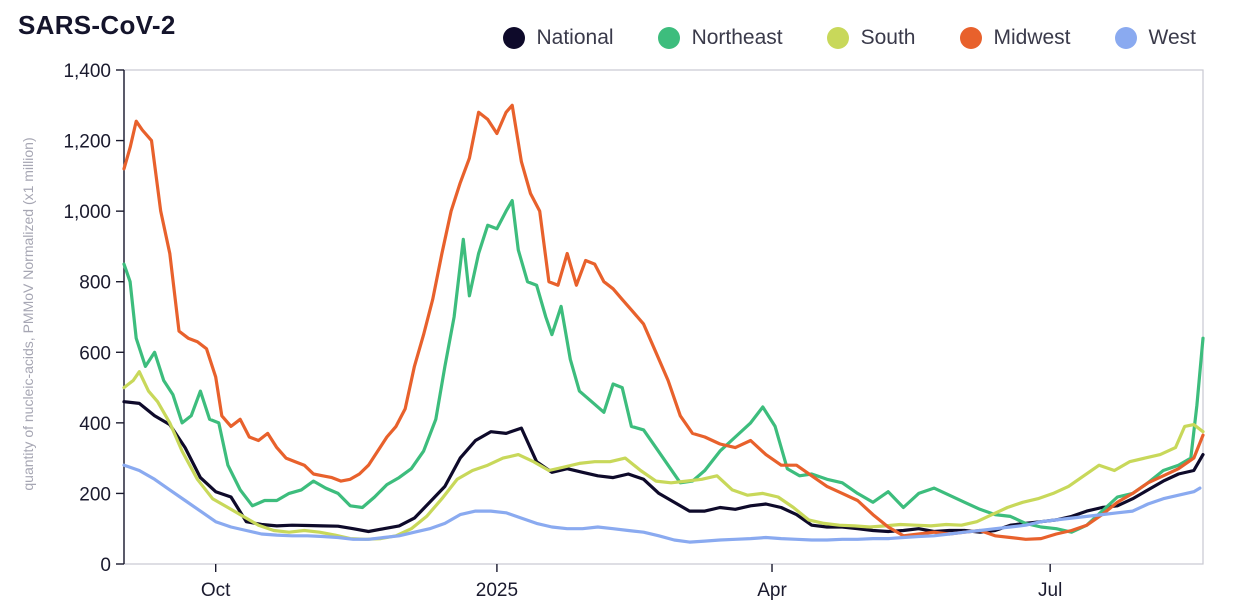 This screenshot has height=616, width=1236. I want to click on x-tick-label: Oct, so click(216, 590).